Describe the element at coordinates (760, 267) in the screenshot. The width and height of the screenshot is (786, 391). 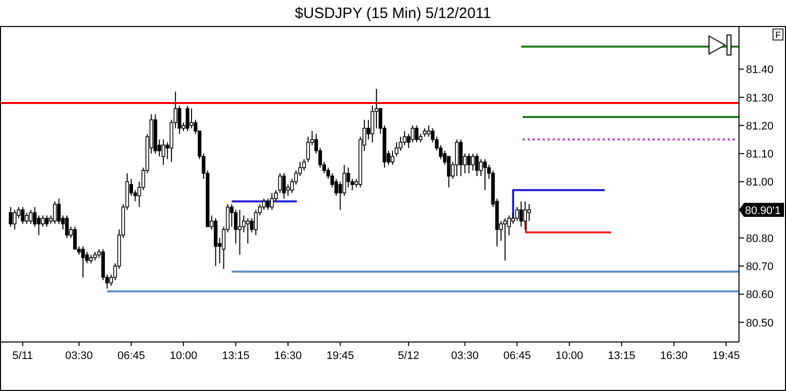
I see `y-tick-label: 80.70` at that location.